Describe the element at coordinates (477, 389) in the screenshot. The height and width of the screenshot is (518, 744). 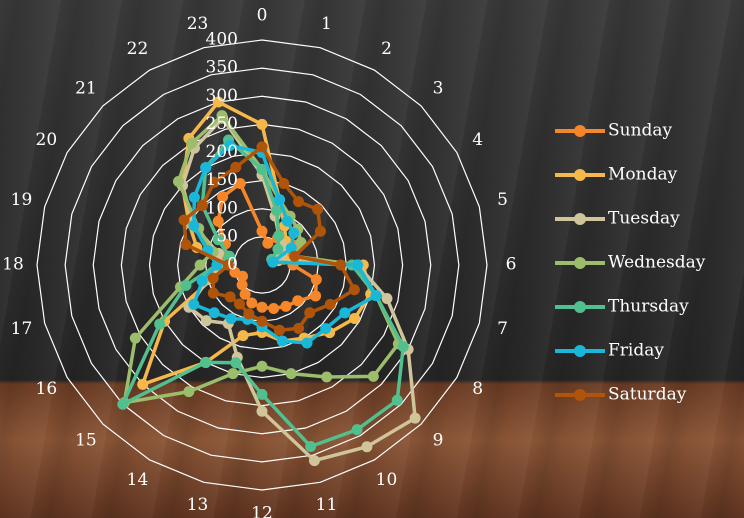
I see `category-label: 8` at that location.